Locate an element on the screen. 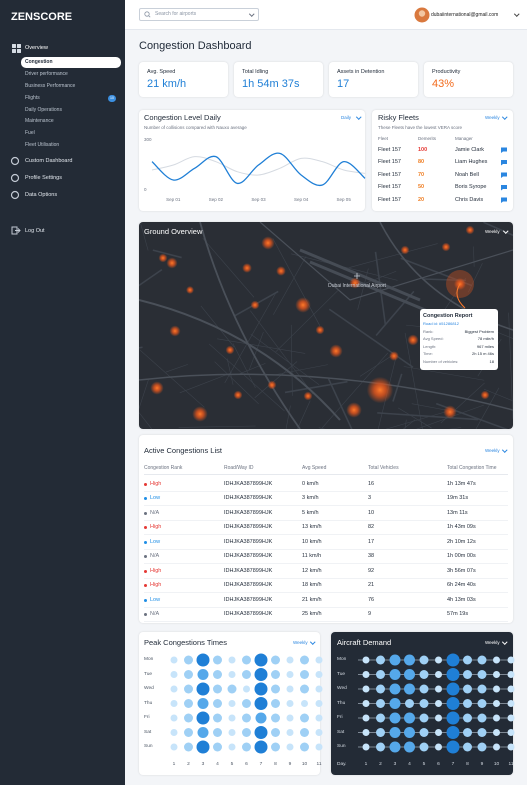 This screenshot has height=785, width=527. table-cell: 3h 56m 07s is located at coordinates (461, 570).